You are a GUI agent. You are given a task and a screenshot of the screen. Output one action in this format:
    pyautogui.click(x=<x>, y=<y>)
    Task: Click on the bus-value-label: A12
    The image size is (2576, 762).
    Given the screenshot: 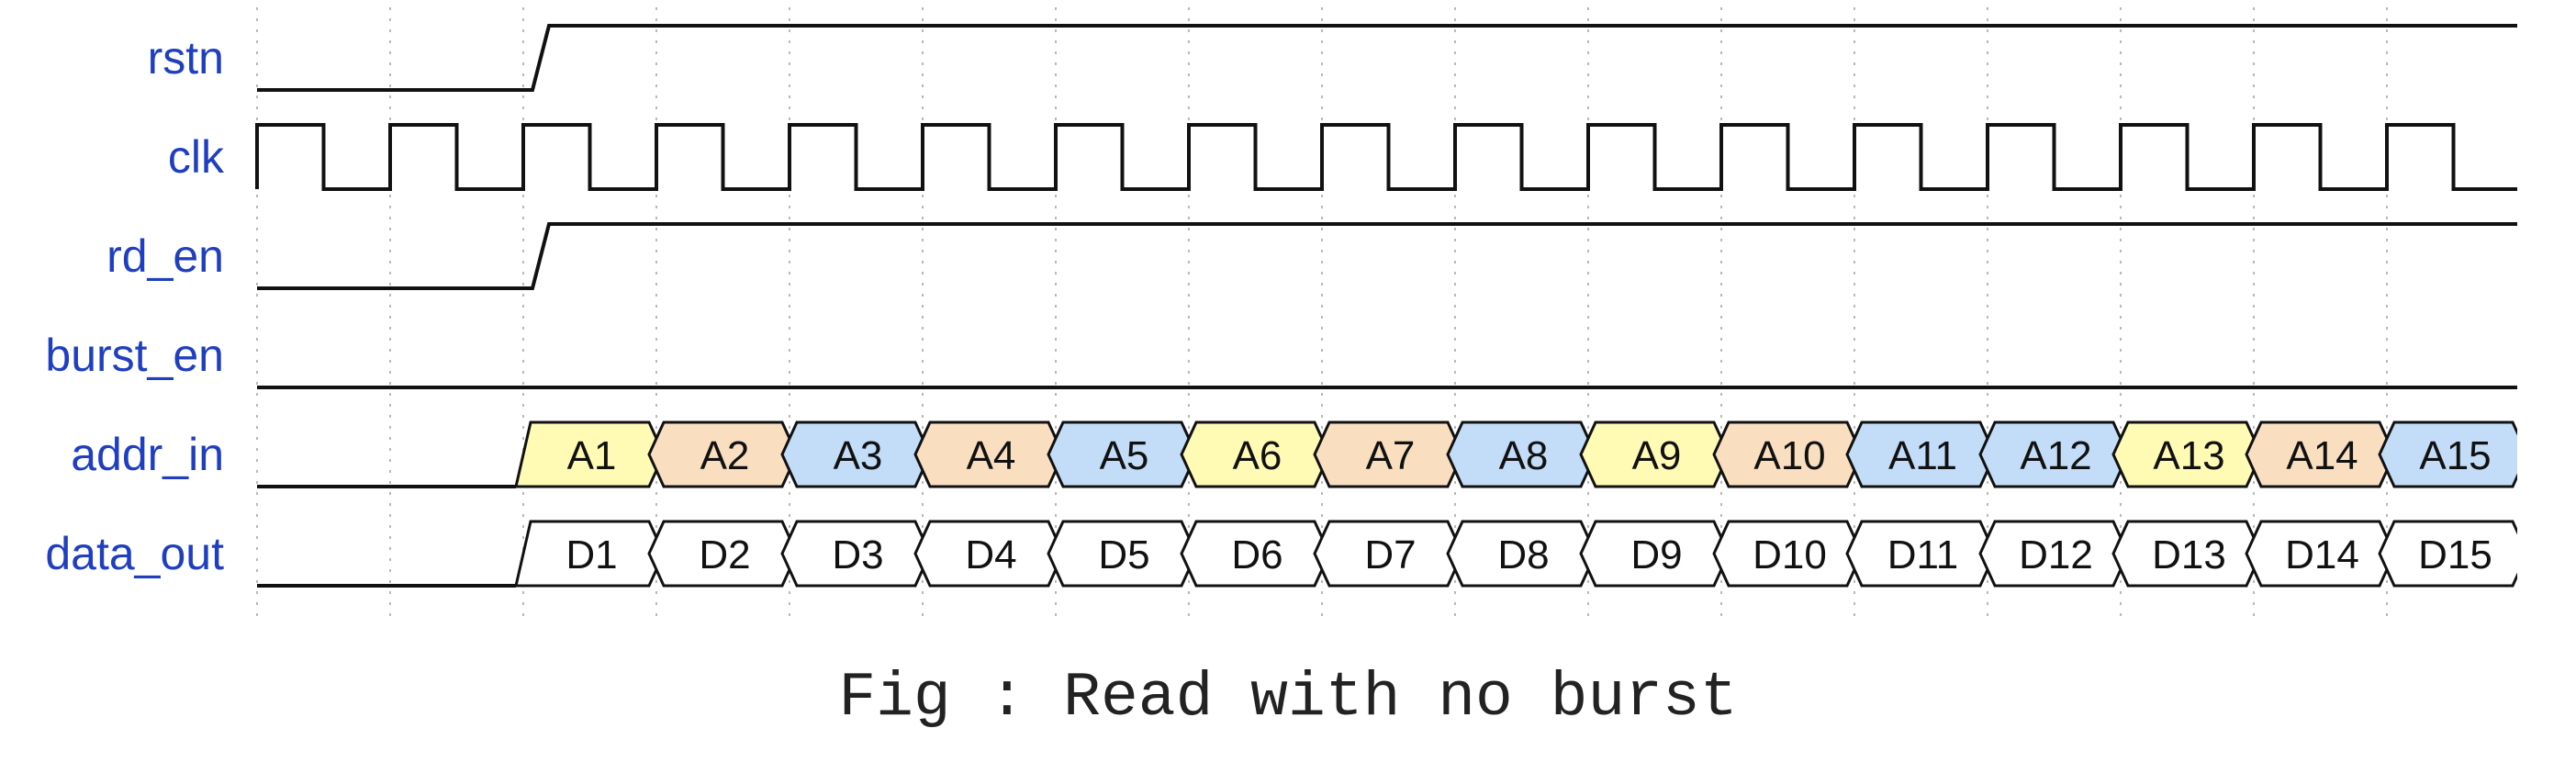 What is the action you would take?
    pyautogui.click(x=2055, y=455)
    